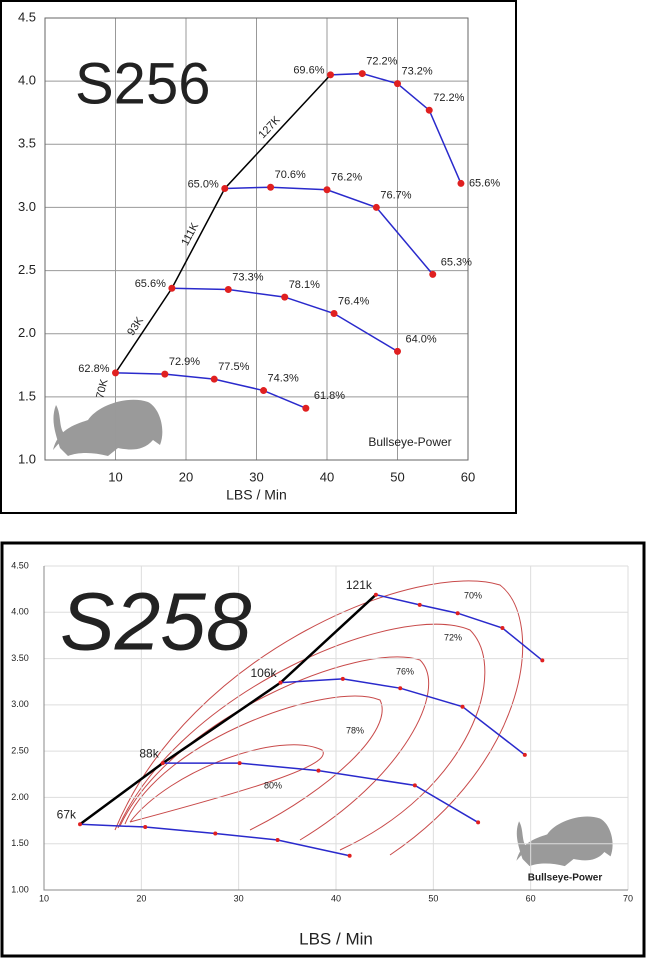 The image size is (647, 959). What do you see at coordinates (269, 127) in the screenshot?
I see `speed-label: 127K` at bounding box center [269, 127].